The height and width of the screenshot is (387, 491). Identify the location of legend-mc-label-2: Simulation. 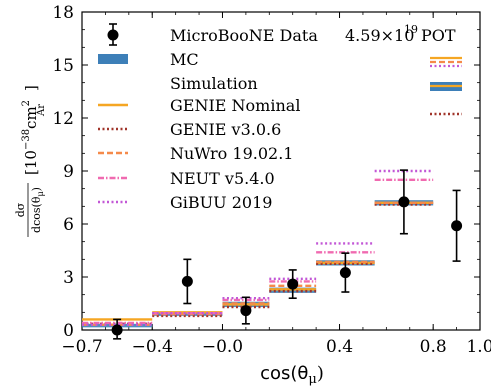
(214, 83).